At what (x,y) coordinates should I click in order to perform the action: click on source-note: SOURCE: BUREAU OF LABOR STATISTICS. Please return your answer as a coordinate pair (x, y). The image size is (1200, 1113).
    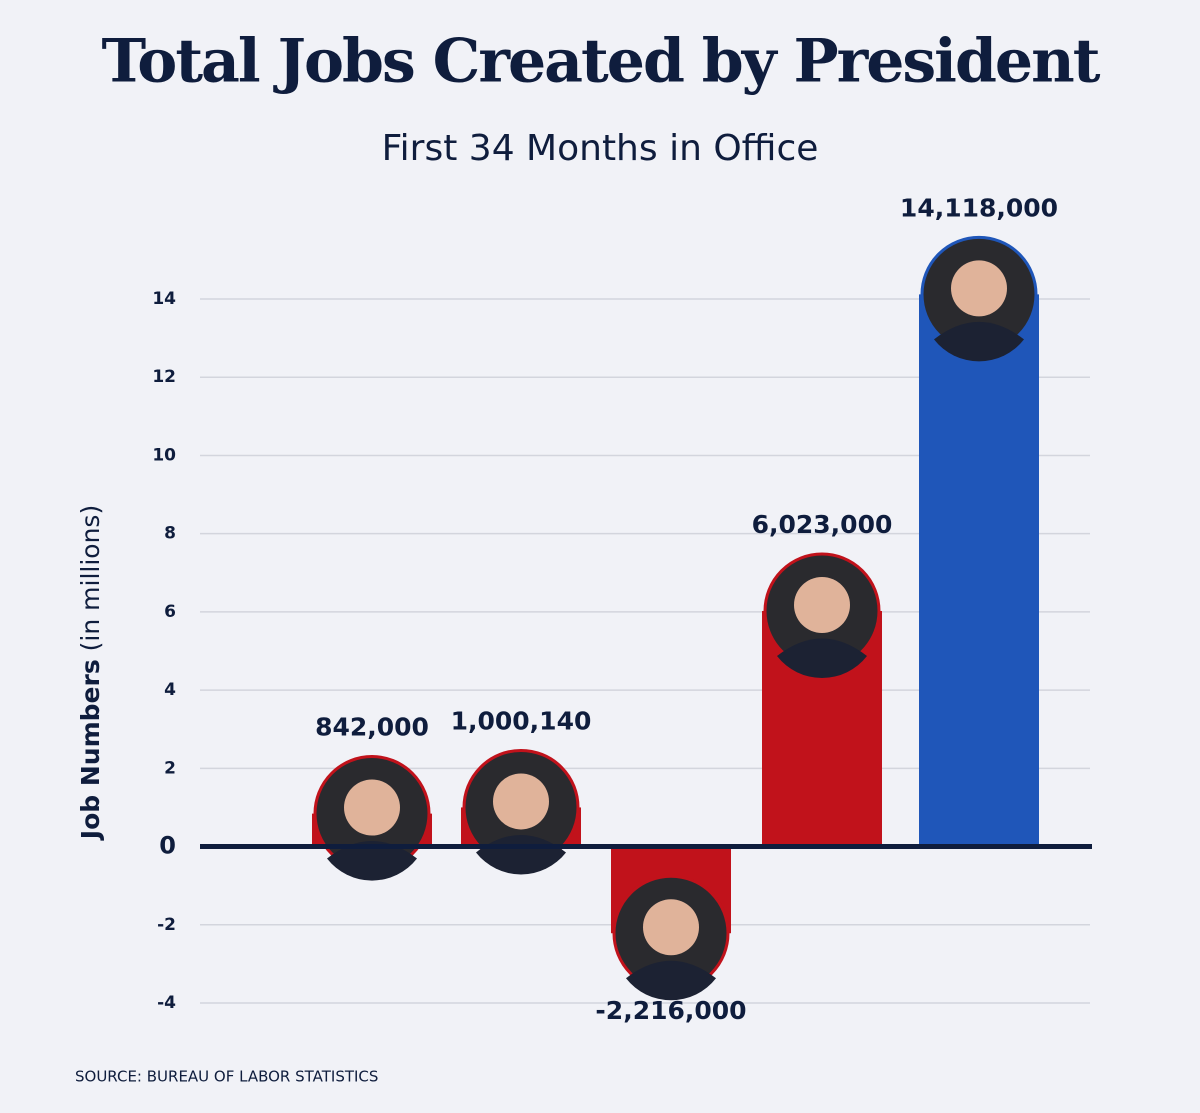
    Looking at the image, I should click on (226, 1077).